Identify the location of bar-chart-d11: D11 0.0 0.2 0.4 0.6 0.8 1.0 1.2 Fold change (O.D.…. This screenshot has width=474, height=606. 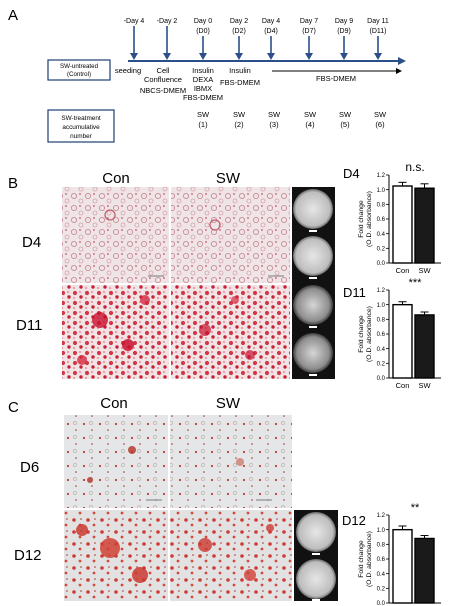
(392, 333).